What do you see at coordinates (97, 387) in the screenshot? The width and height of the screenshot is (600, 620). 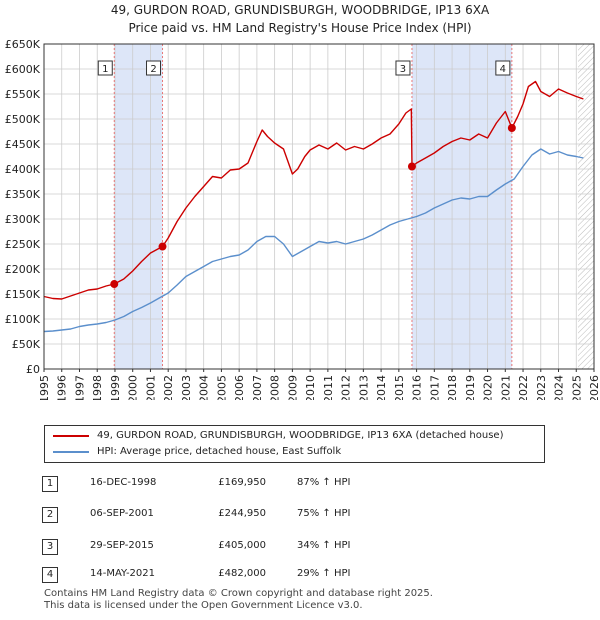 I see `x-tick-label: 1998` at bounding box center [97, 387].